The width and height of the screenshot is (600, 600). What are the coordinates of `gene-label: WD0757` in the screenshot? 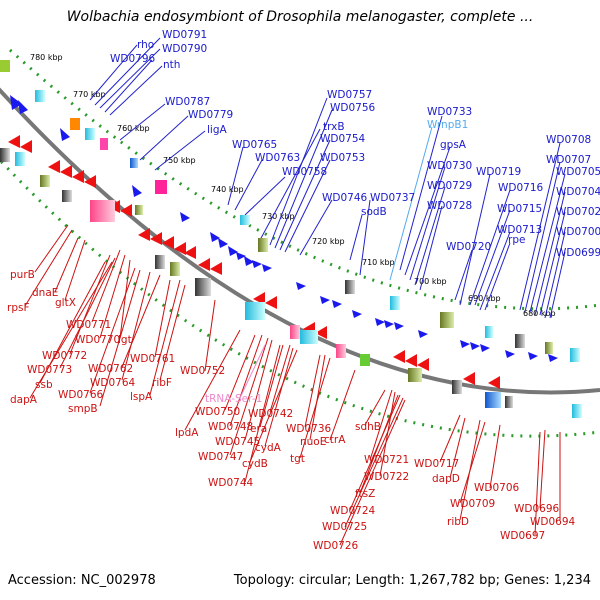 It's located at (349, 95).